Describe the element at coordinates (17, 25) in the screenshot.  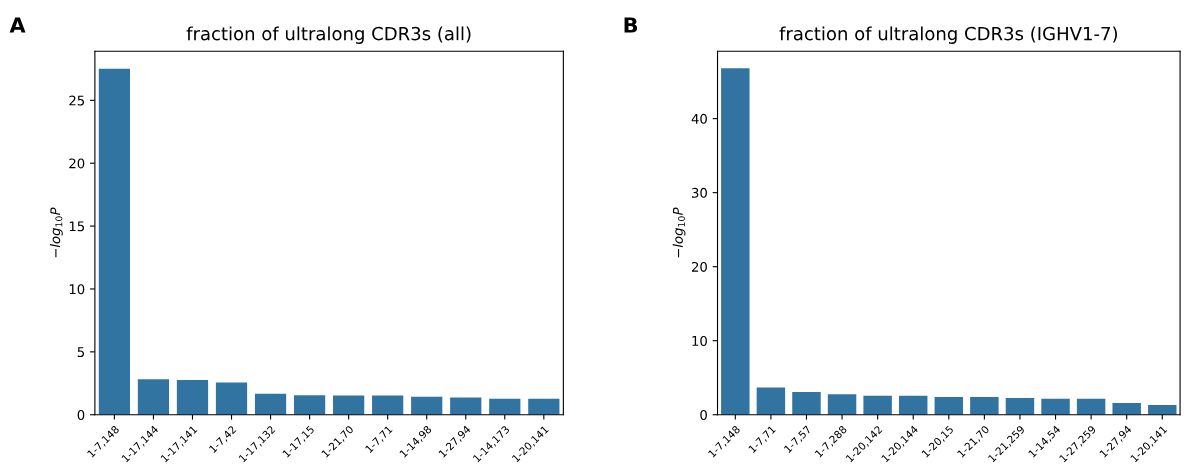
I see `text: A` at that location.